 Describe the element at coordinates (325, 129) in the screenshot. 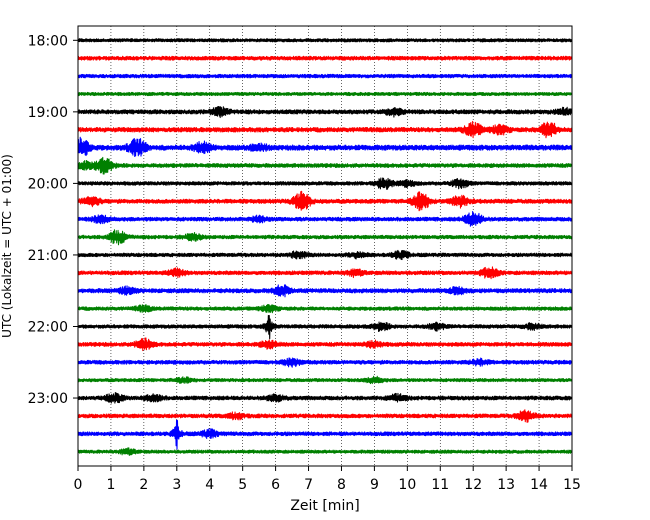

I see `seismic-trace-1915` at that location.